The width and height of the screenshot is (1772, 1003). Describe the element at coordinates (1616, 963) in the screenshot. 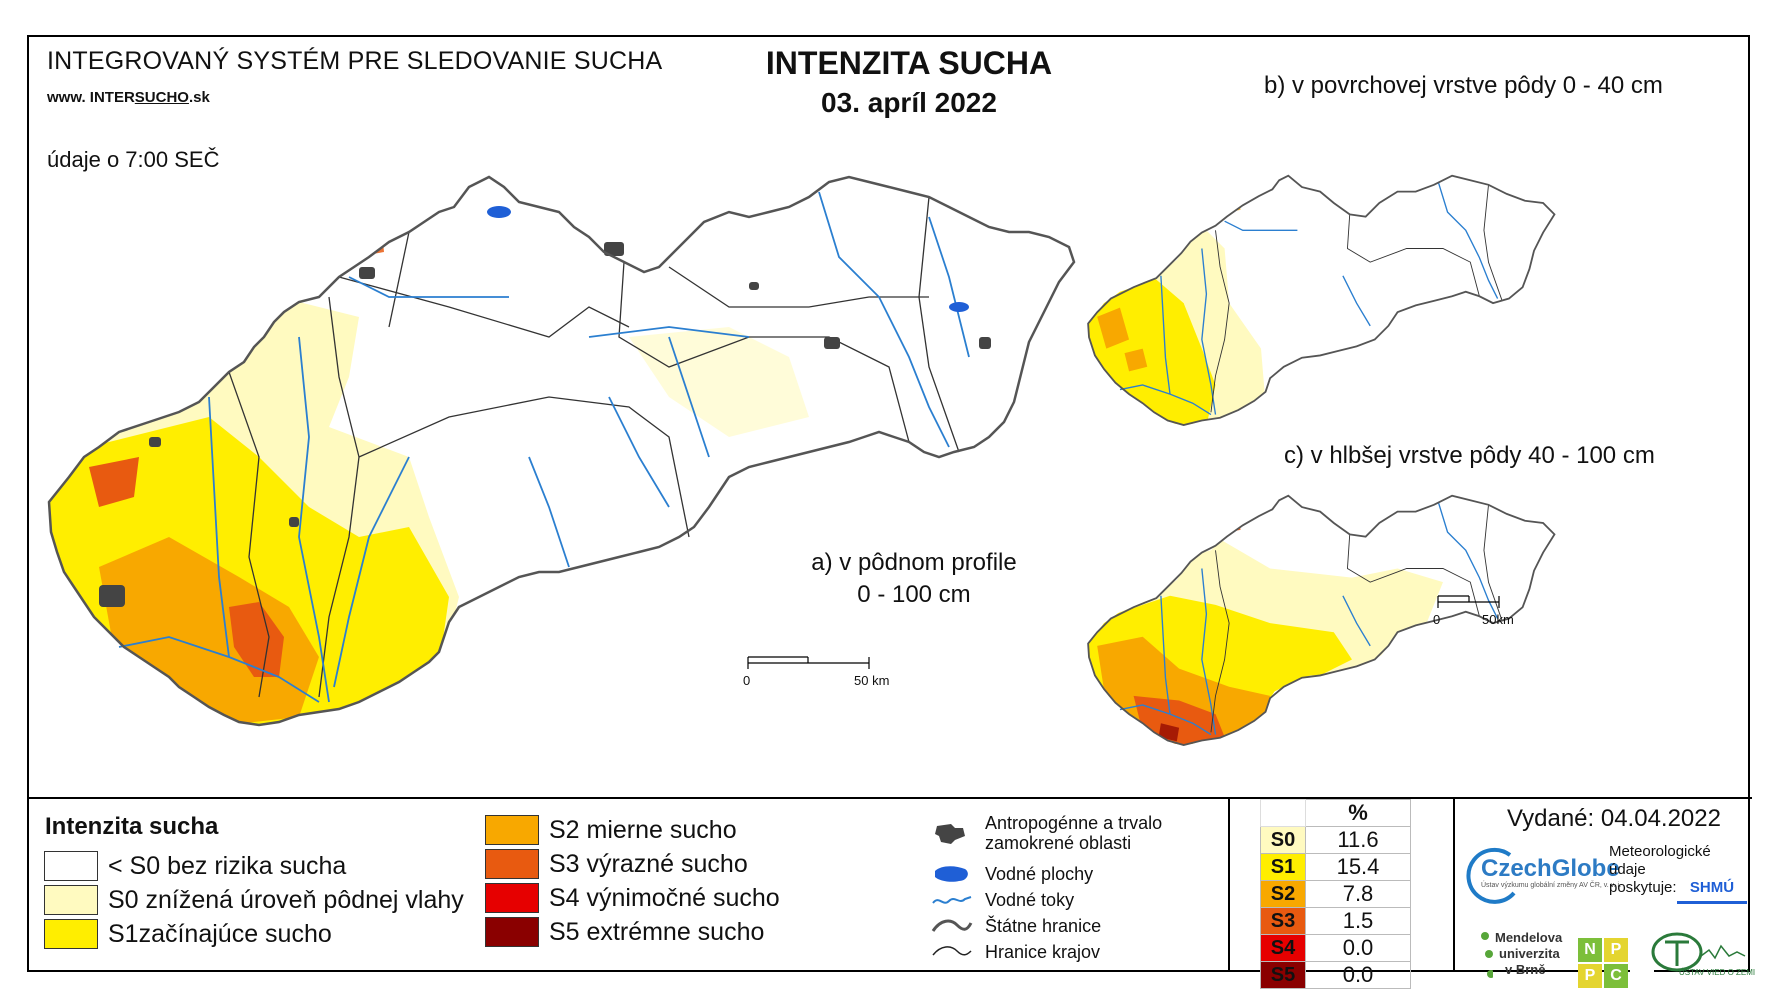

I see `nppc-logo: N P P C` at that location.